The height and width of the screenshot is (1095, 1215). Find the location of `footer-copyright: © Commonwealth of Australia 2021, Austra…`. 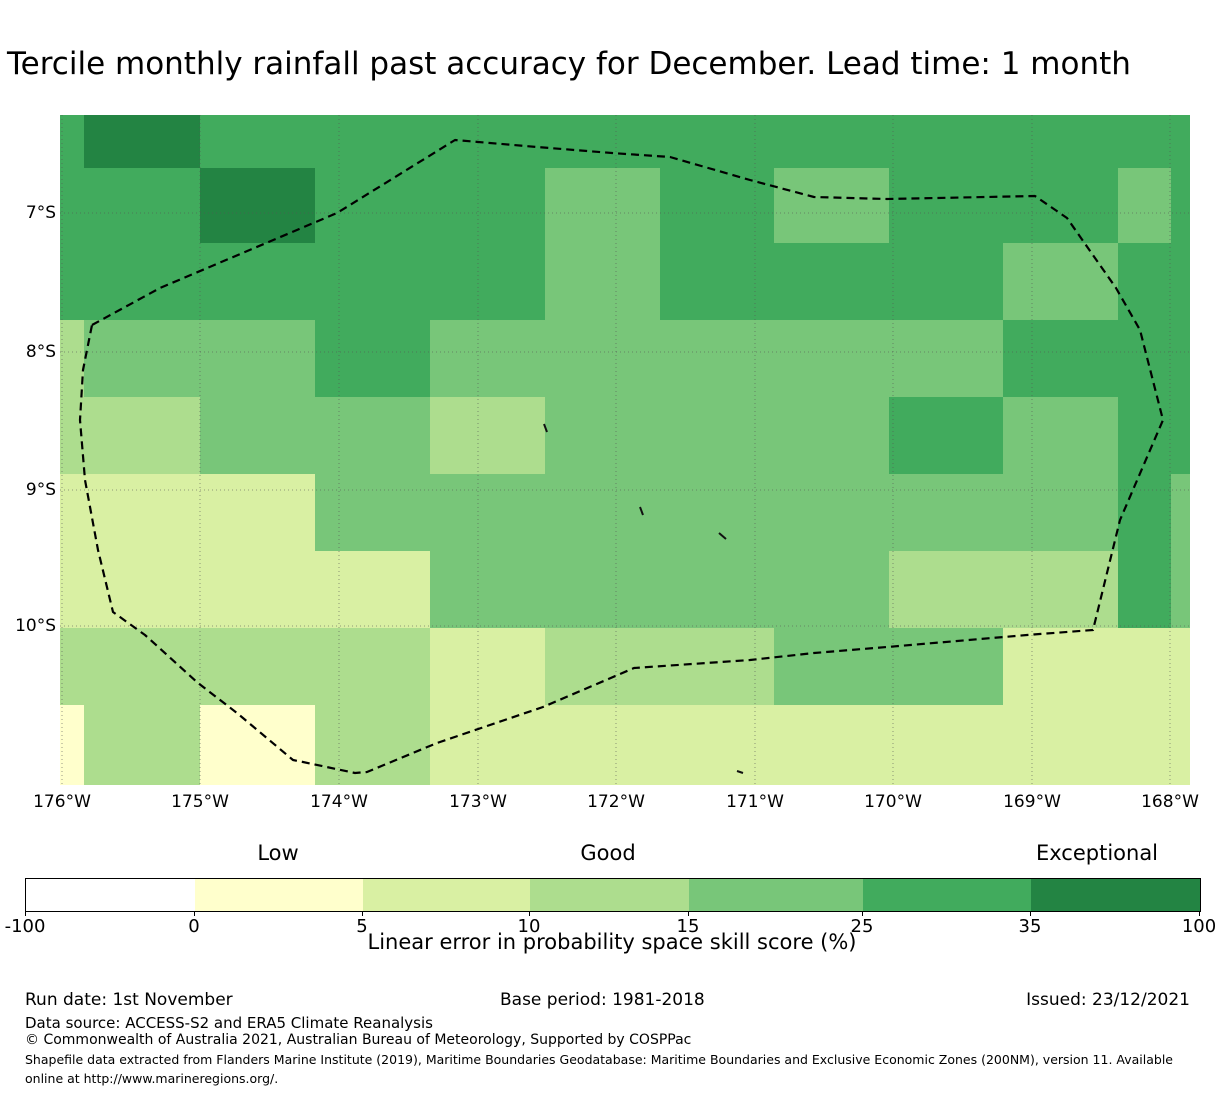

footer-copyright: © Commonwealth of Australia 2021, Austra… is located at coordinates (358, 1040).